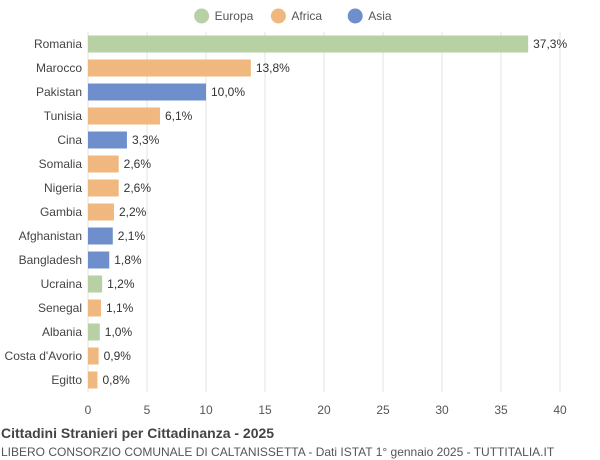 This screenshot has height=460, width=600. Describe the element at coordinates (133, 212) in the screenshot. I see `value-label-gambia: 2,2%` at that location.